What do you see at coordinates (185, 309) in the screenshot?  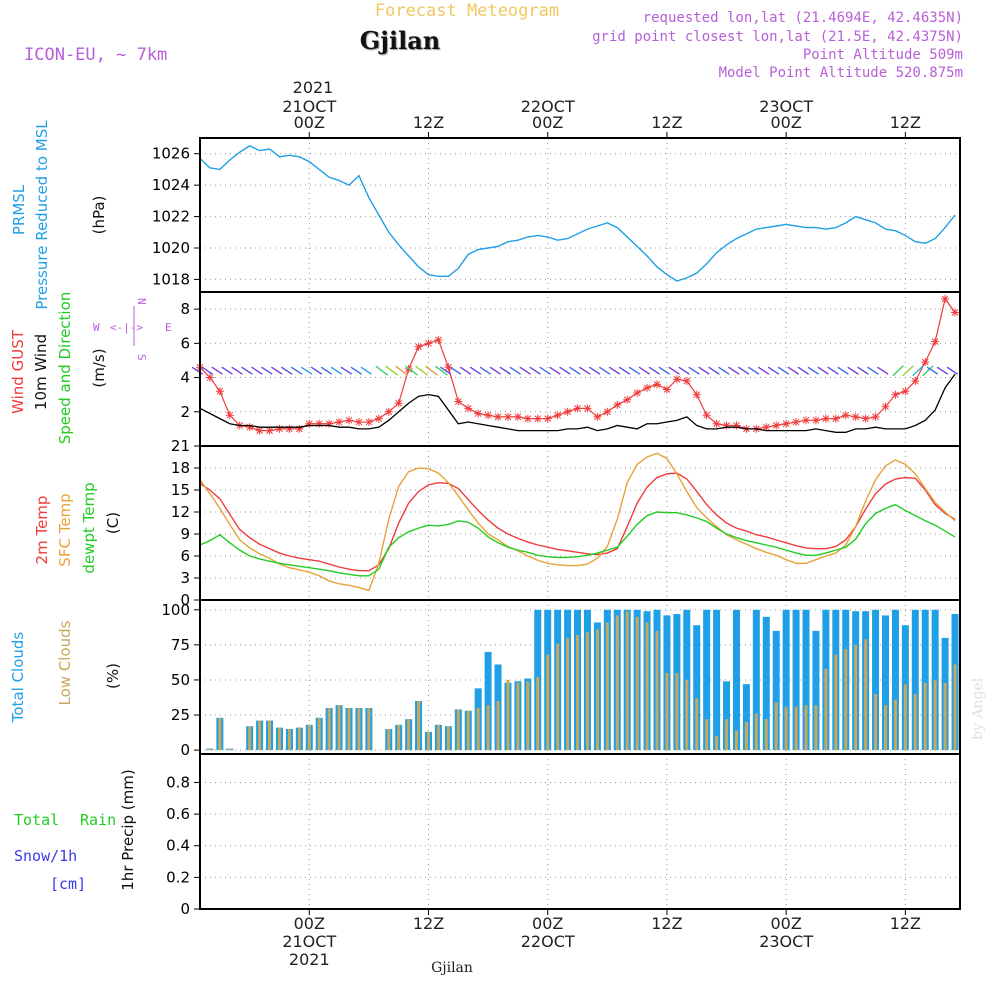 I see `y-tick-label: 8` at bounding box center [185, 309].